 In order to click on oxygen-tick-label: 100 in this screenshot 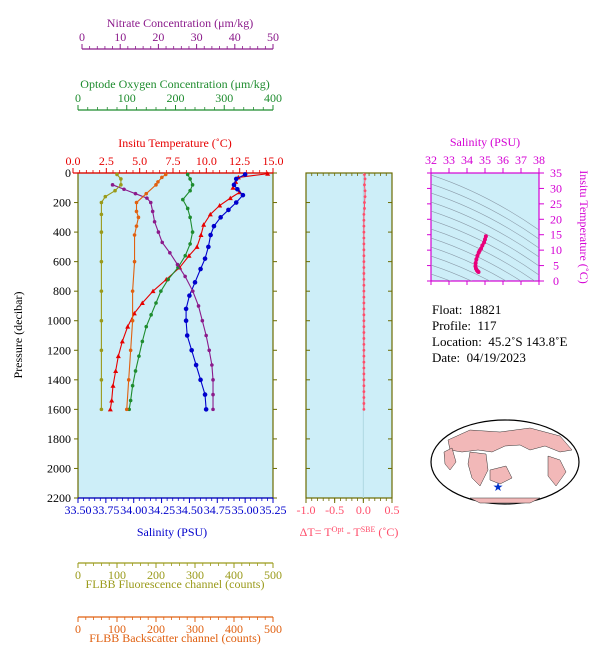, I will do `click(127, 98)`.